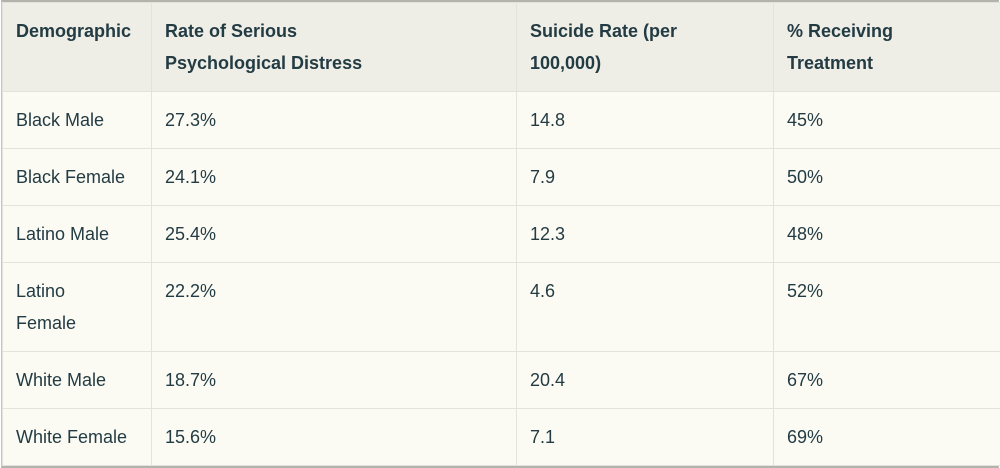 Image resolution: width=1000 pixels, height=468 pixels. Describe the element at coordinates (334, 437) in the screenshot. I see `cell-distress-rate: 15.6%` at that location.